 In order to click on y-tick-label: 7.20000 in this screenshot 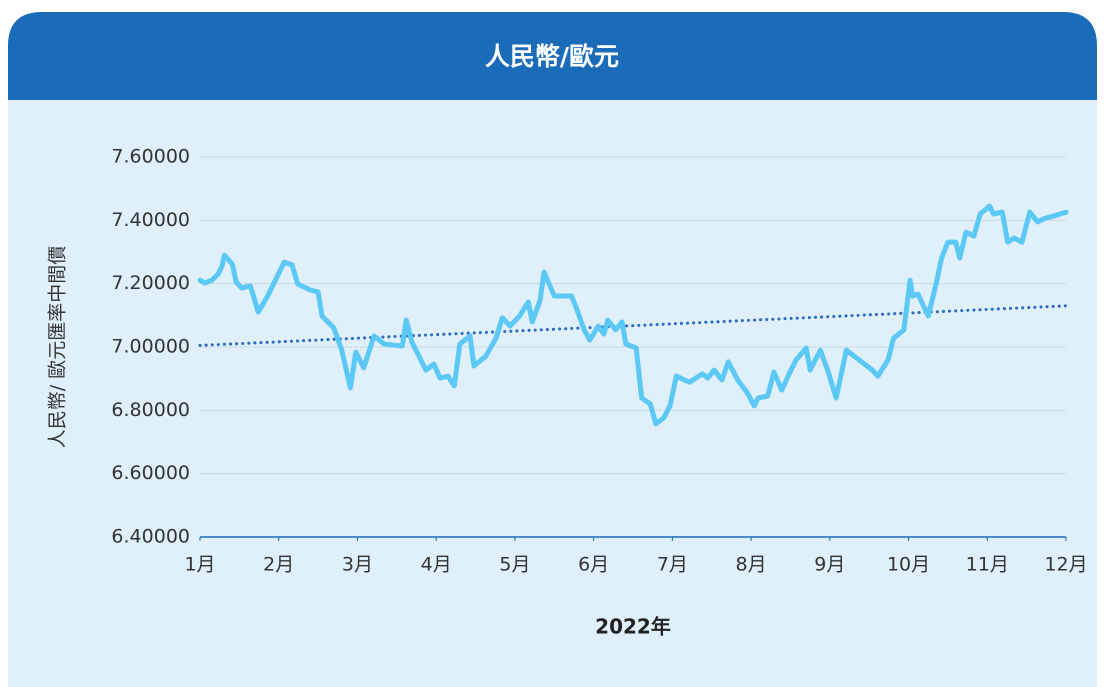, I will do `click(150, 283)`.